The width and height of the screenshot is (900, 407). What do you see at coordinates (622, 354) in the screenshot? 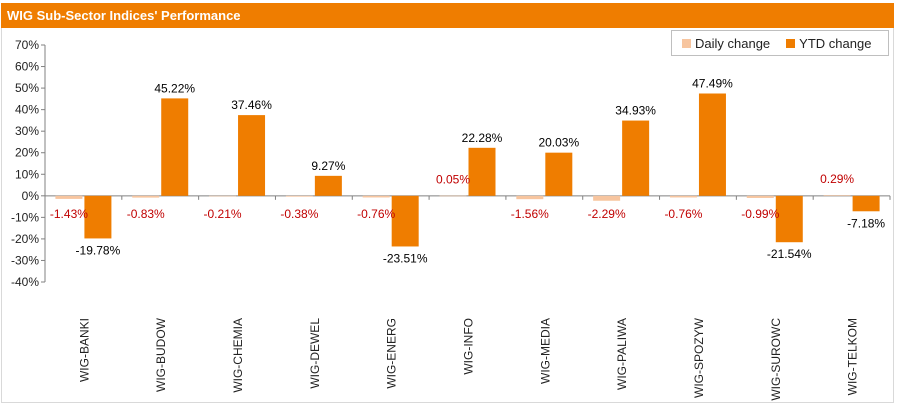
I see `x-category-label: WIG-PALIWA` at bounding box center [622, 354].